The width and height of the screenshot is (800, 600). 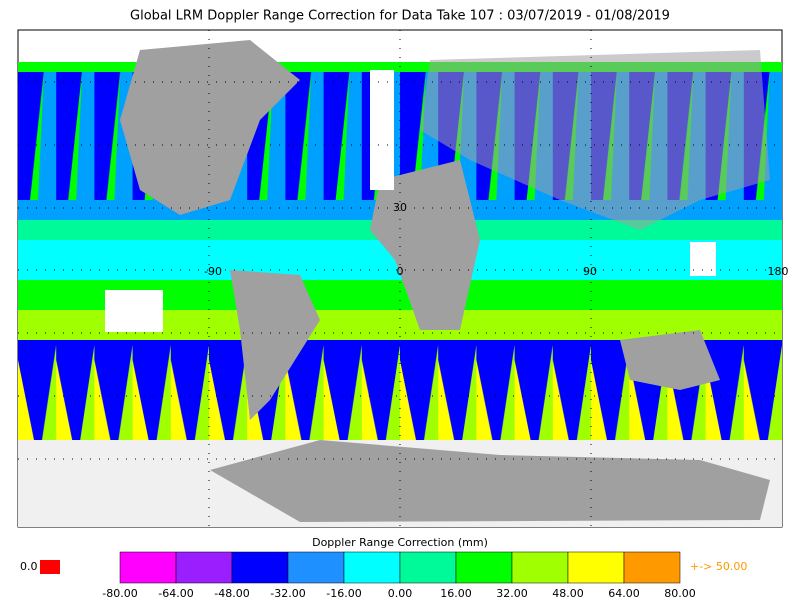 What do you see at coordinates (680, 593) in the screenshot?
I see `colorbar-tick-label: 80.00` at bounding box center [680, 593].